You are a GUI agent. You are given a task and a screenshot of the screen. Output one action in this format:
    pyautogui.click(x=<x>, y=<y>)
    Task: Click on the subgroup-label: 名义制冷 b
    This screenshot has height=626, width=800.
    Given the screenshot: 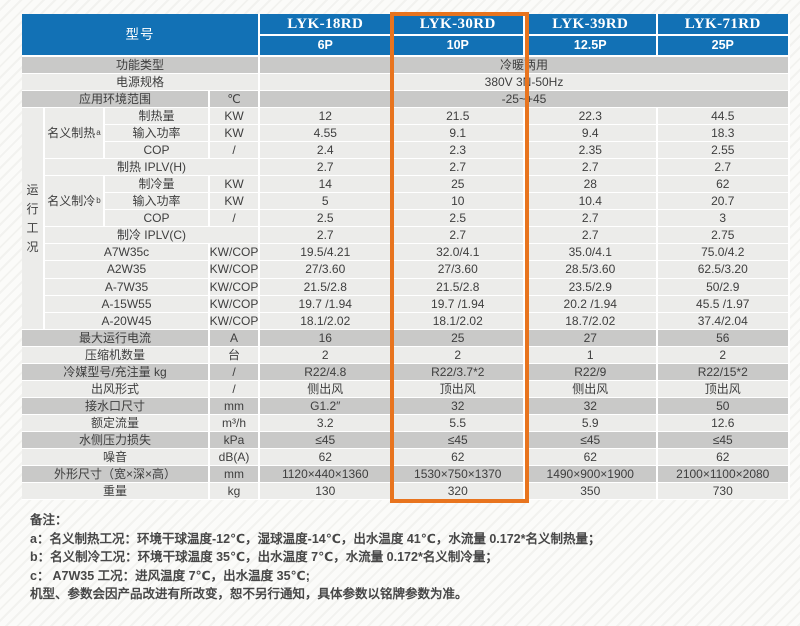 What is the action you would take?
    pyautogui.click(x=75, y=202)
    